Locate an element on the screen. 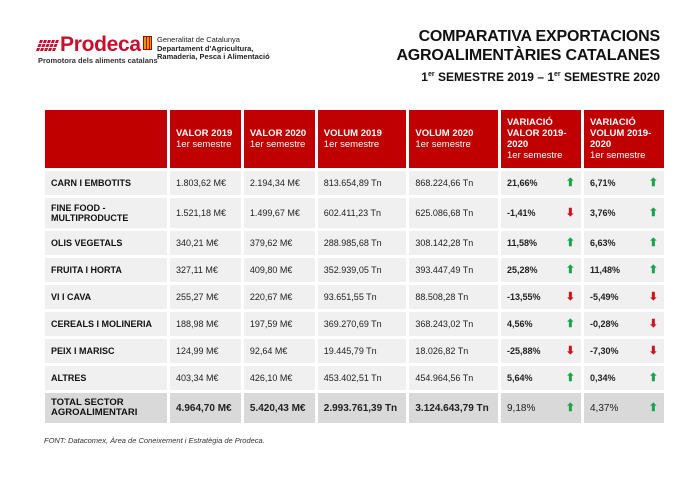 The height and width of the screenshot is (495, 700). volum-2020: 625.086,68 Tn is located at coordinates (453, 213).